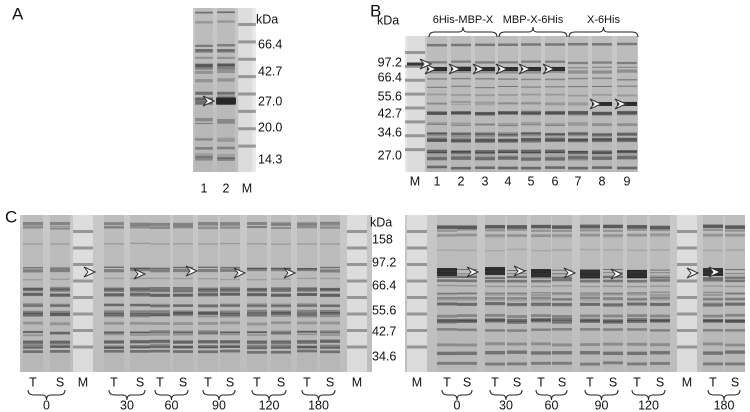  I want to click on label: M, so click(357, 382).